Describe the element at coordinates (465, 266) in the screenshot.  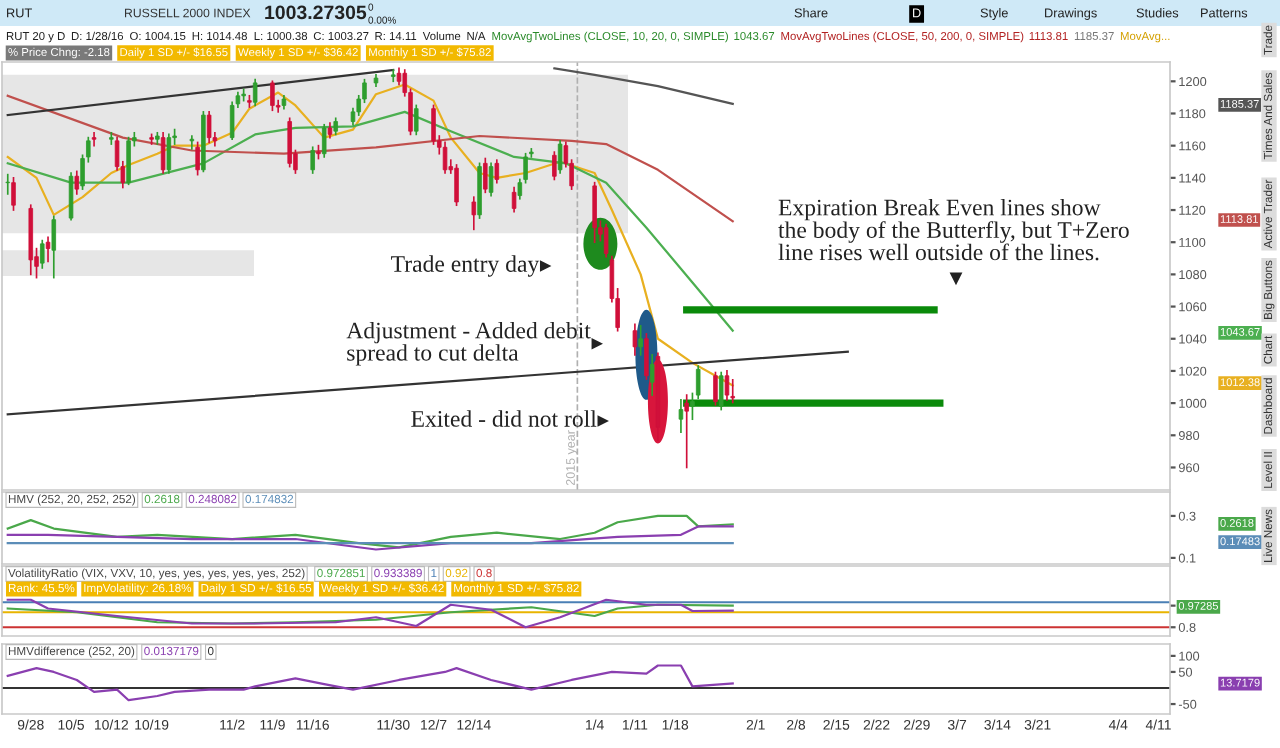
I see `annotation: Trade entry day` at that location.